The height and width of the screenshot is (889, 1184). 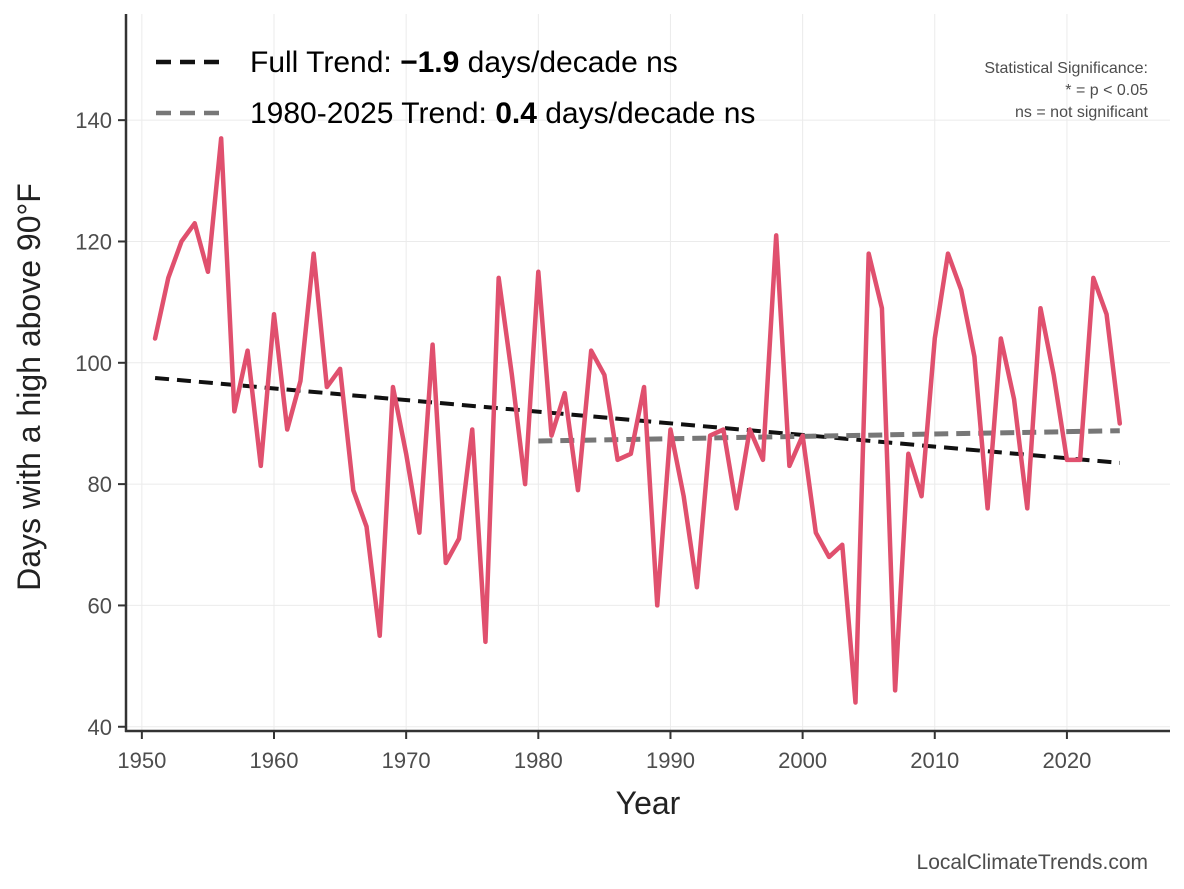 I want to click on legend-full-trend-label: Full Trend: −1.9 days/decade ns, so click(x=464, y=62).